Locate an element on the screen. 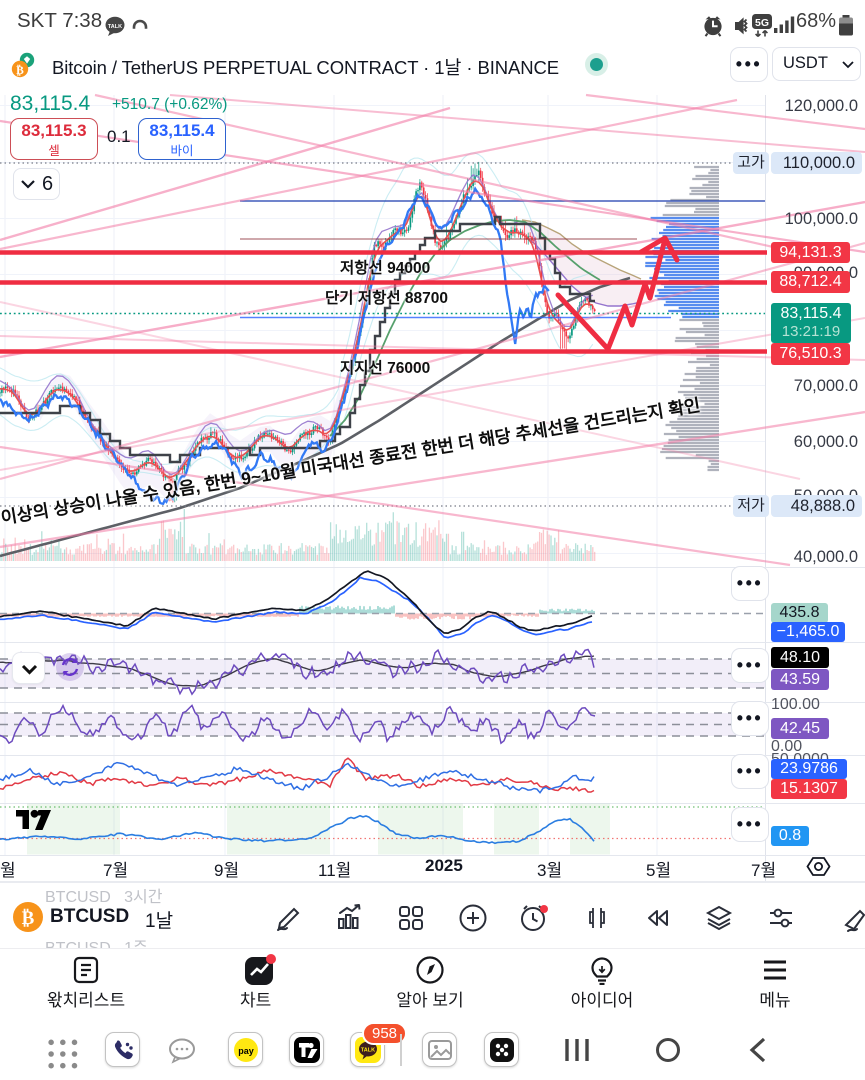 This screenshot has height=1080, width=865. svg-text: pay is located at coordinates (246, 1051).